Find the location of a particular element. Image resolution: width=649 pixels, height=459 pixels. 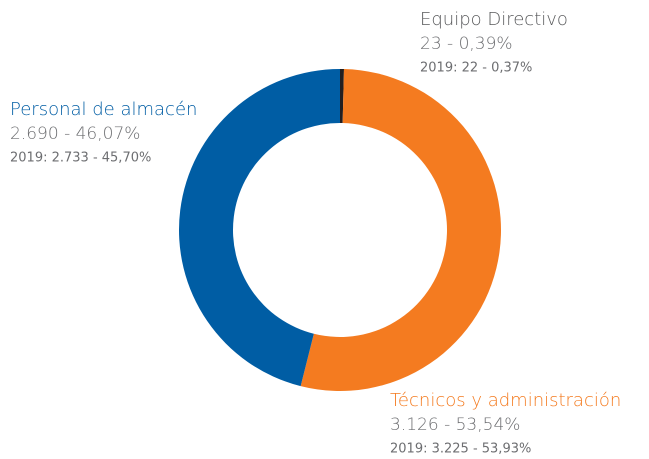

segment-value: 2.690 - 46,07% is located at coordinates (75, 134).